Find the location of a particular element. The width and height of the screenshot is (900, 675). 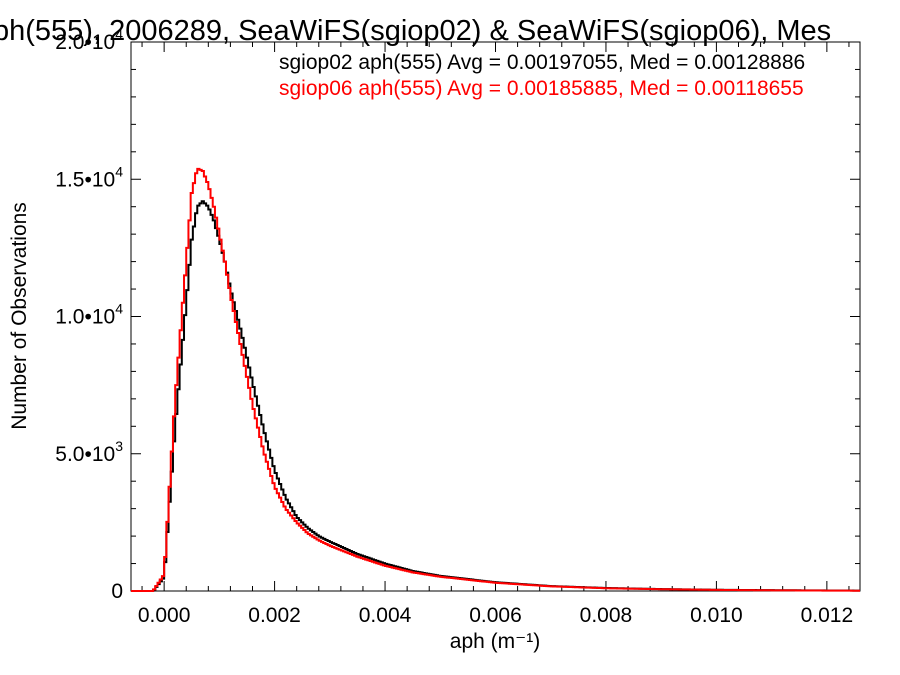

y-axis-tick-labels: 0 5.0•103 1.0•104 1.5•104 2.0•104 is located at coordinates (89, 314).